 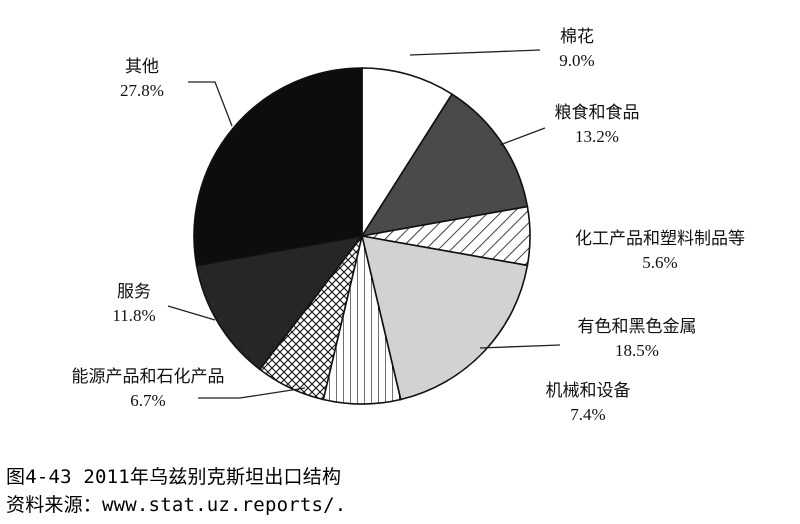 I want to click on slice-label-6: 能源产品和石化产品, so click(x=148, y=377).